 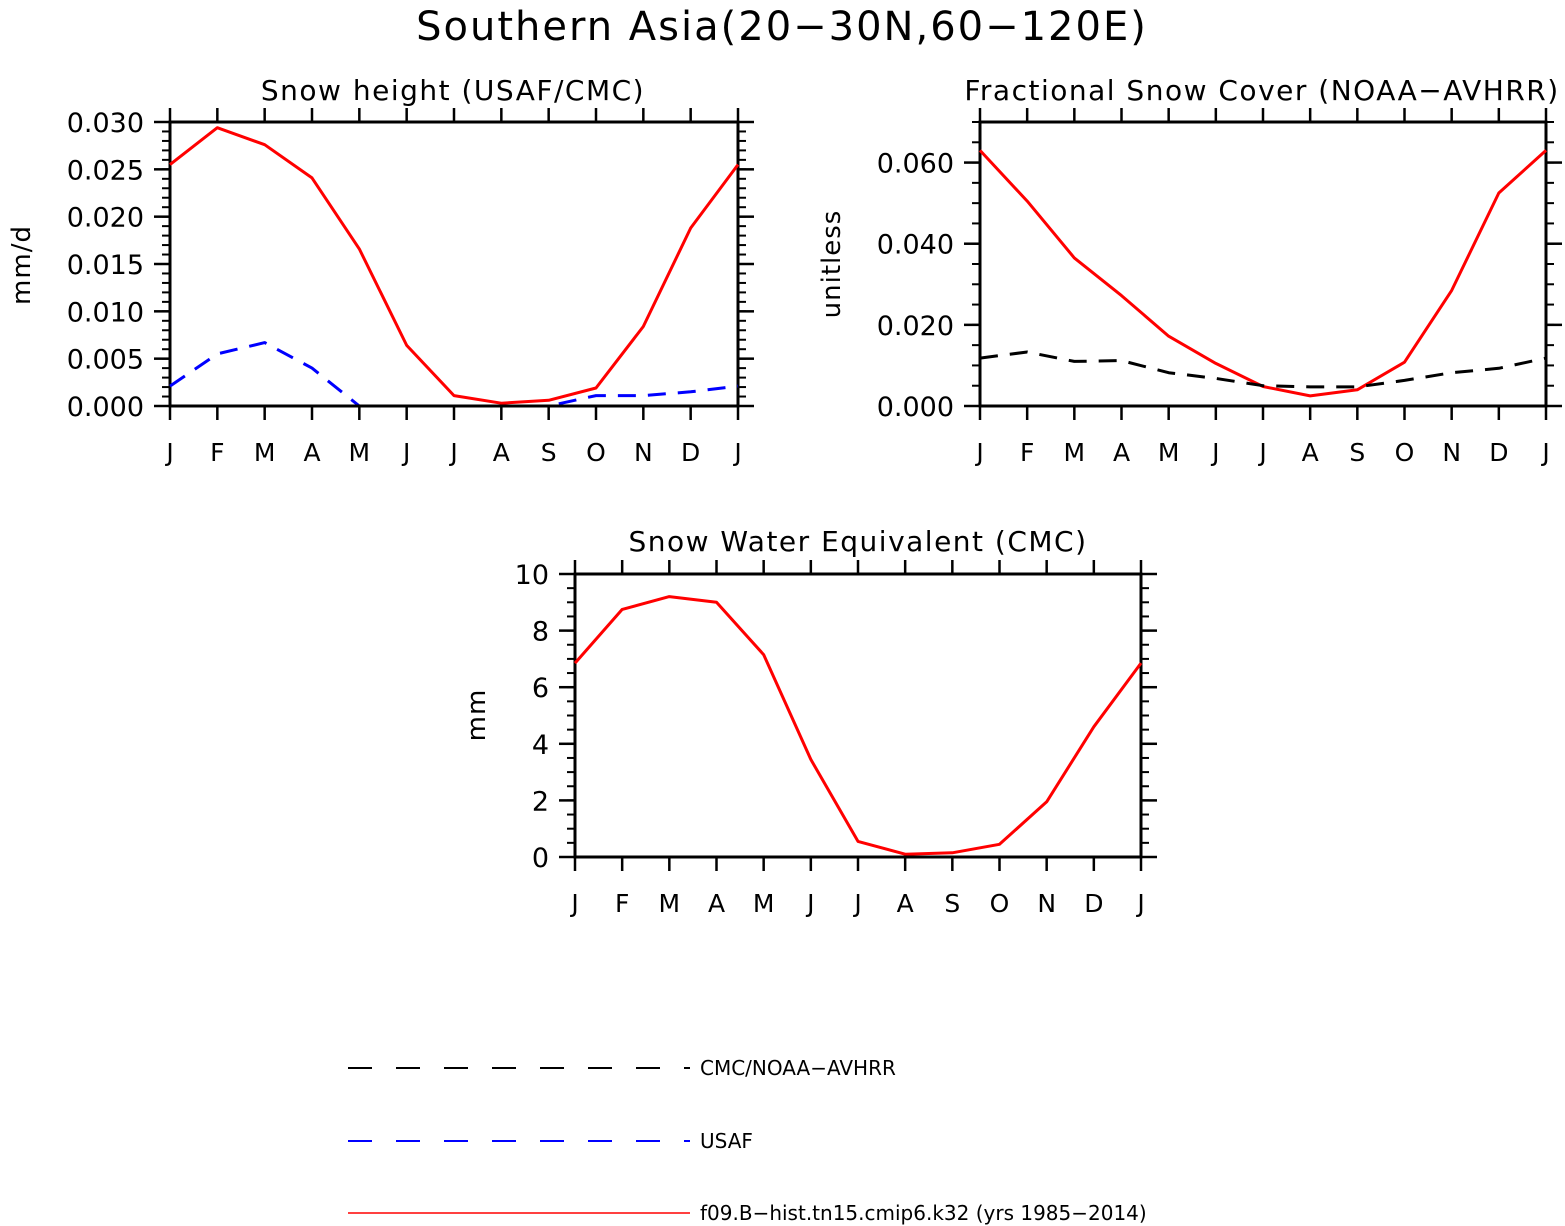 I want to click on panel-title: Fractional Snow Cover (NOAA−AVHRR), so click(x=1261, y=90).